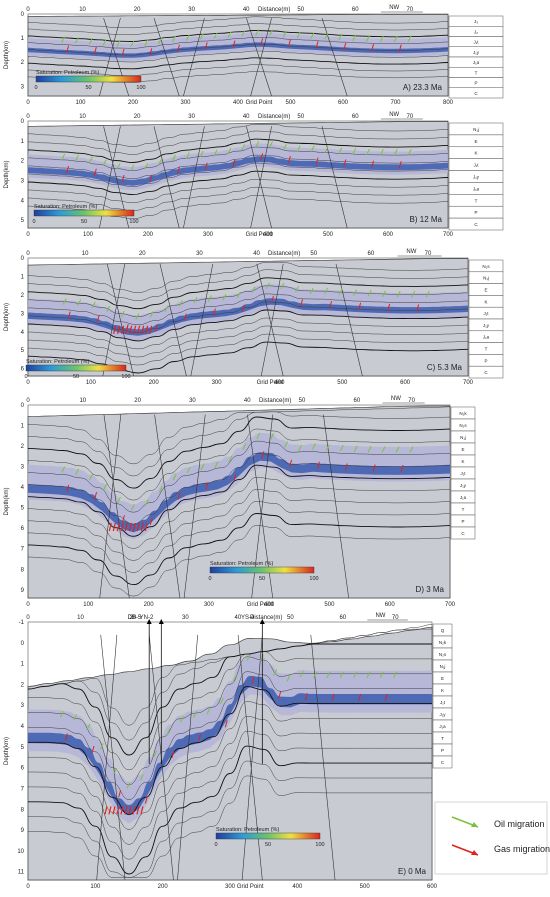 The image size is (550, 897). Describe the element at coordinates (355, 10) in the screenshot. I see `distance-tick-label: 60` at that location.